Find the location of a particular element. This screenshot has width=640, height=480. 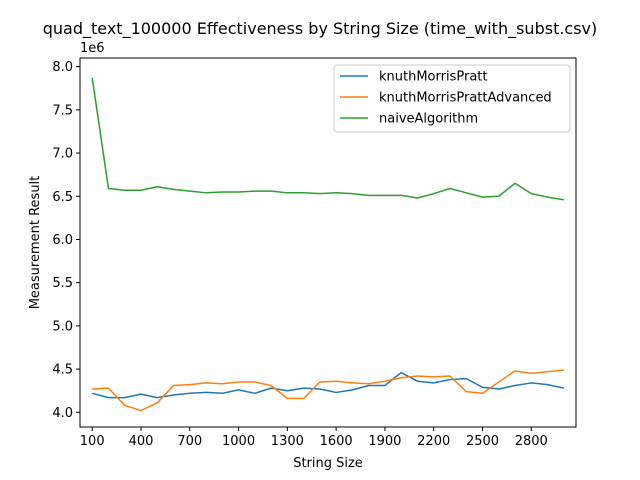

y-tick-label: 5.0 is located at coordinates (62, 326).